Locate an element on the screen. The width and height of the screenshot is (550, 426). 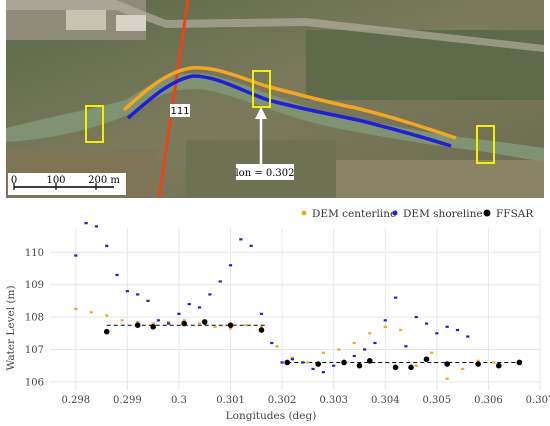
y-axis-label: Water Level (m) is located at coordinates (11, 327).